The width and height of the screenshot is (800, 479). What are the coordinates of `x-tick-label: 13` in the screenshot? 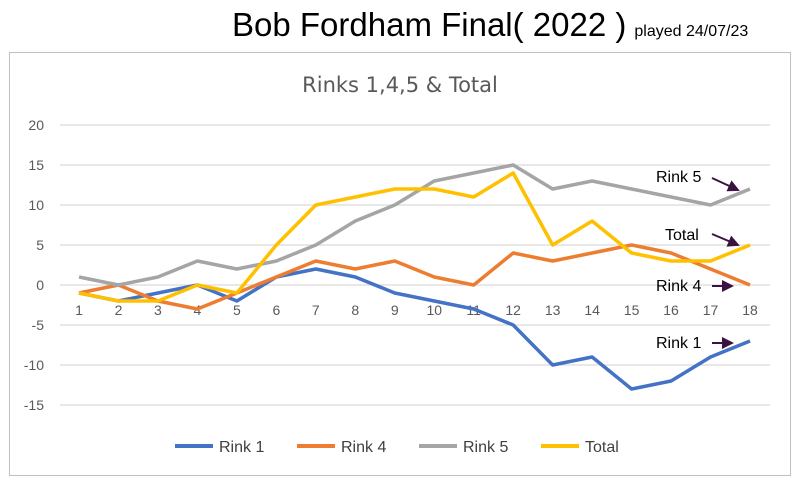 It's located at (553, 310).